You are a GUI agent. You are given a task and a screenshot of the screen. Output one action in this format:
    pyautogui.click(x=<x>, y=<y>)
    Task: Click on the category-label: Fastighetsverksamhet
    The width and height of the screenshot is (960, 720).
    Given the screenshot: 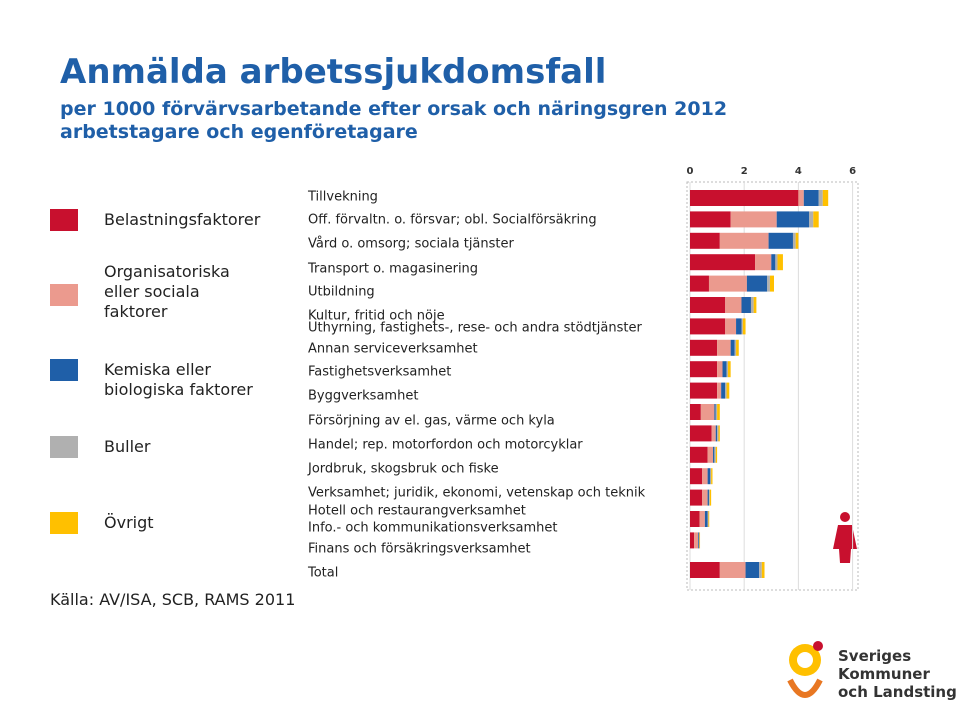 What is the action you would take?
    pyautogui.click(x=379, y=372)
    